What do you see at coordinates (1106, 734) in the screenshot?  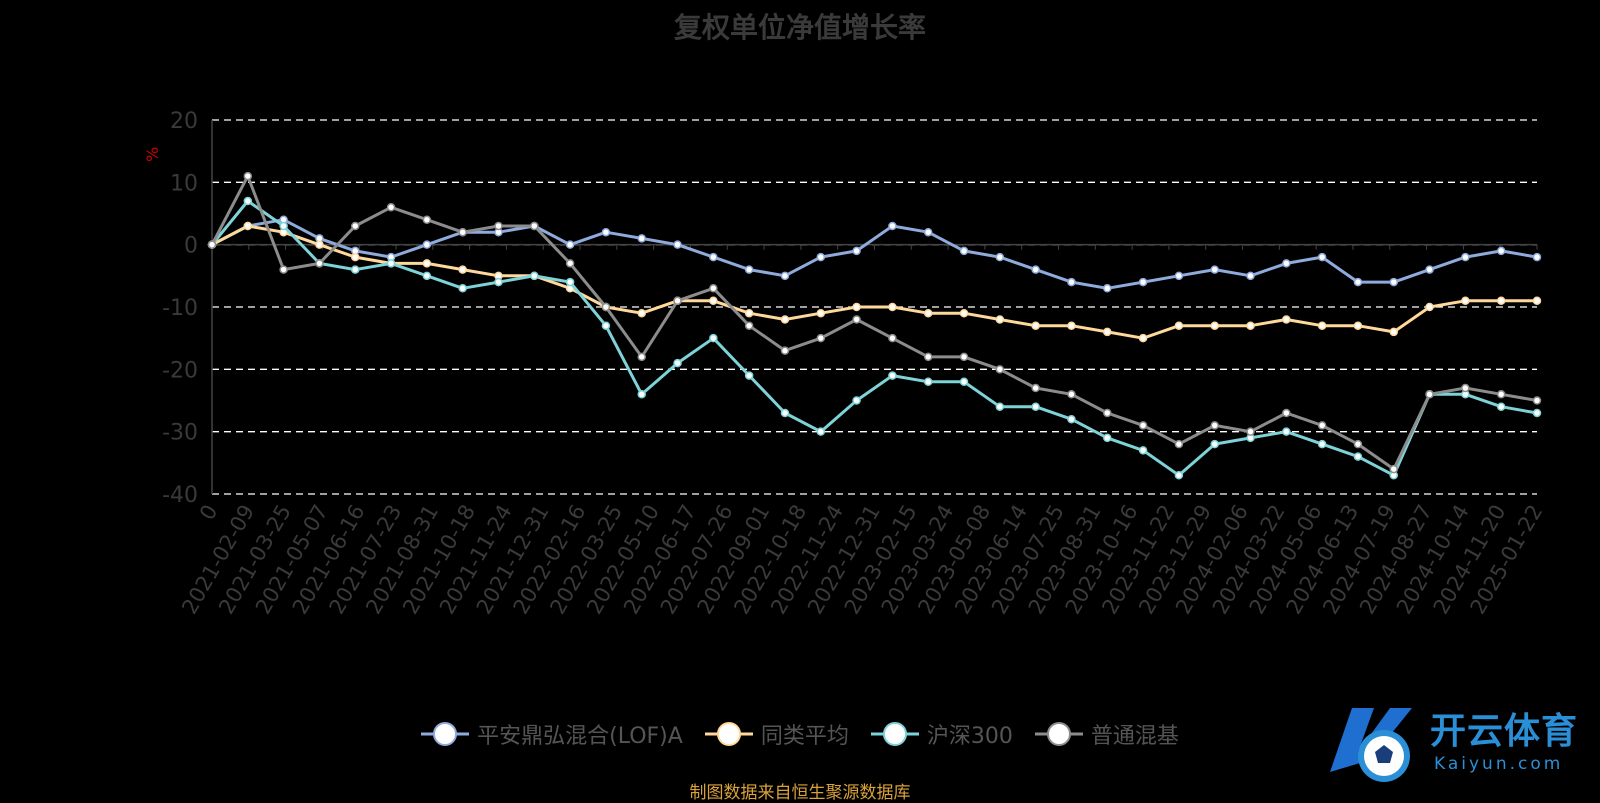 I see `legend-item: 普通混基` at bounding box center [1106, 734].